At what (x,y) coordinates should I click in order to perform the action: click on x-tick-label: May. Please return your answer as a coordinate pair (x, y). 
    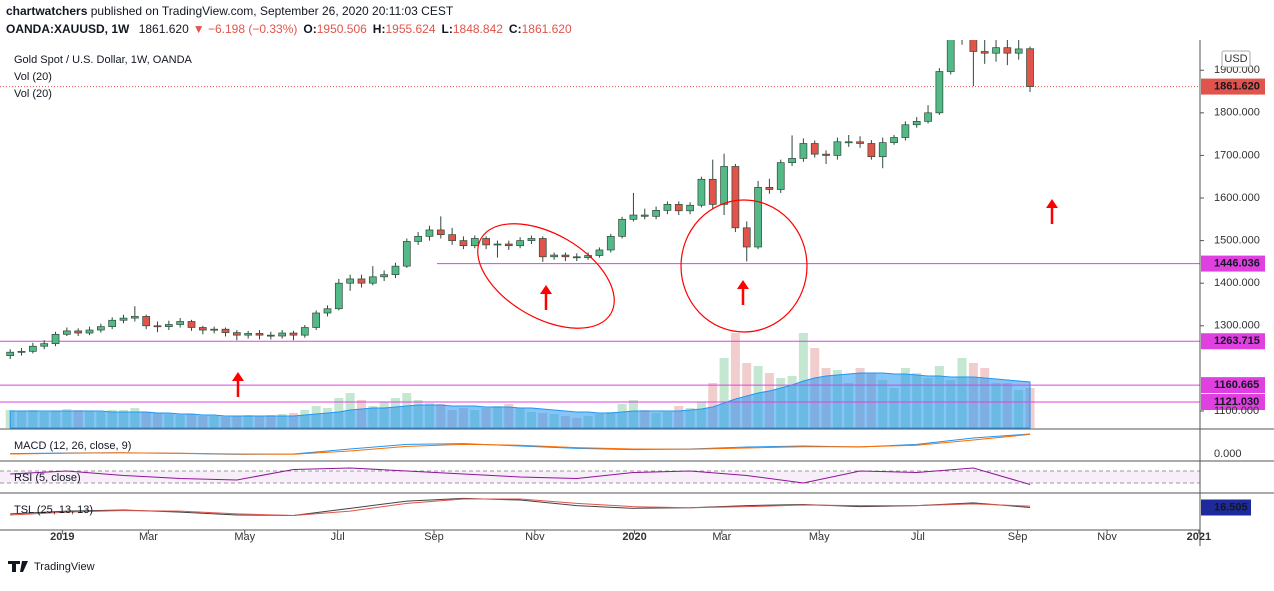
    Looking at the image, I should click on (819, 537).